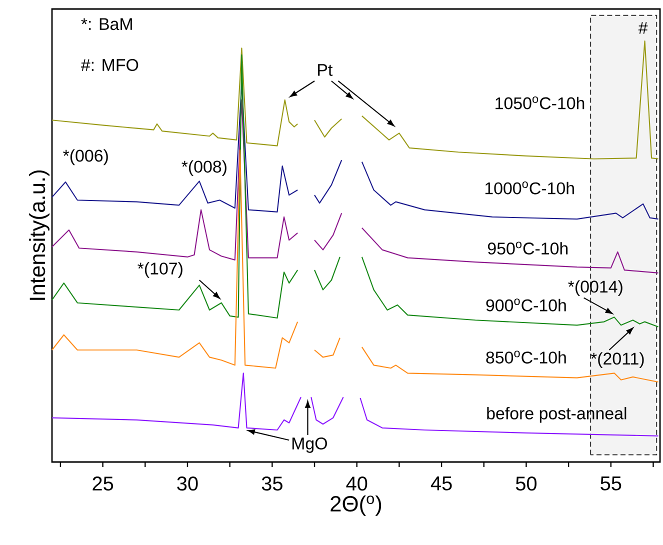 The image size is (663, 545). What do you see at coordinates (204, 168) in the screenshot?
I see `annotation: *(008)` at bounding box center [204, 168].